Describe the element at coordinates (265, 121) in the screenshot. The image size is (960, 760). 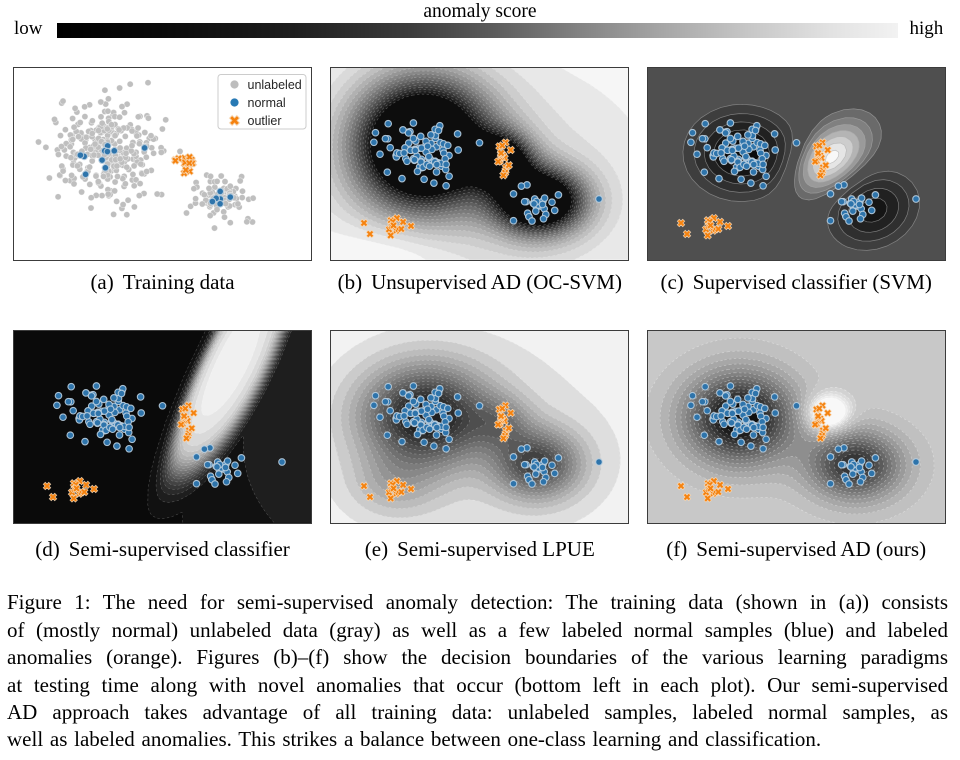
I see `svg-text: outlier` at that location.